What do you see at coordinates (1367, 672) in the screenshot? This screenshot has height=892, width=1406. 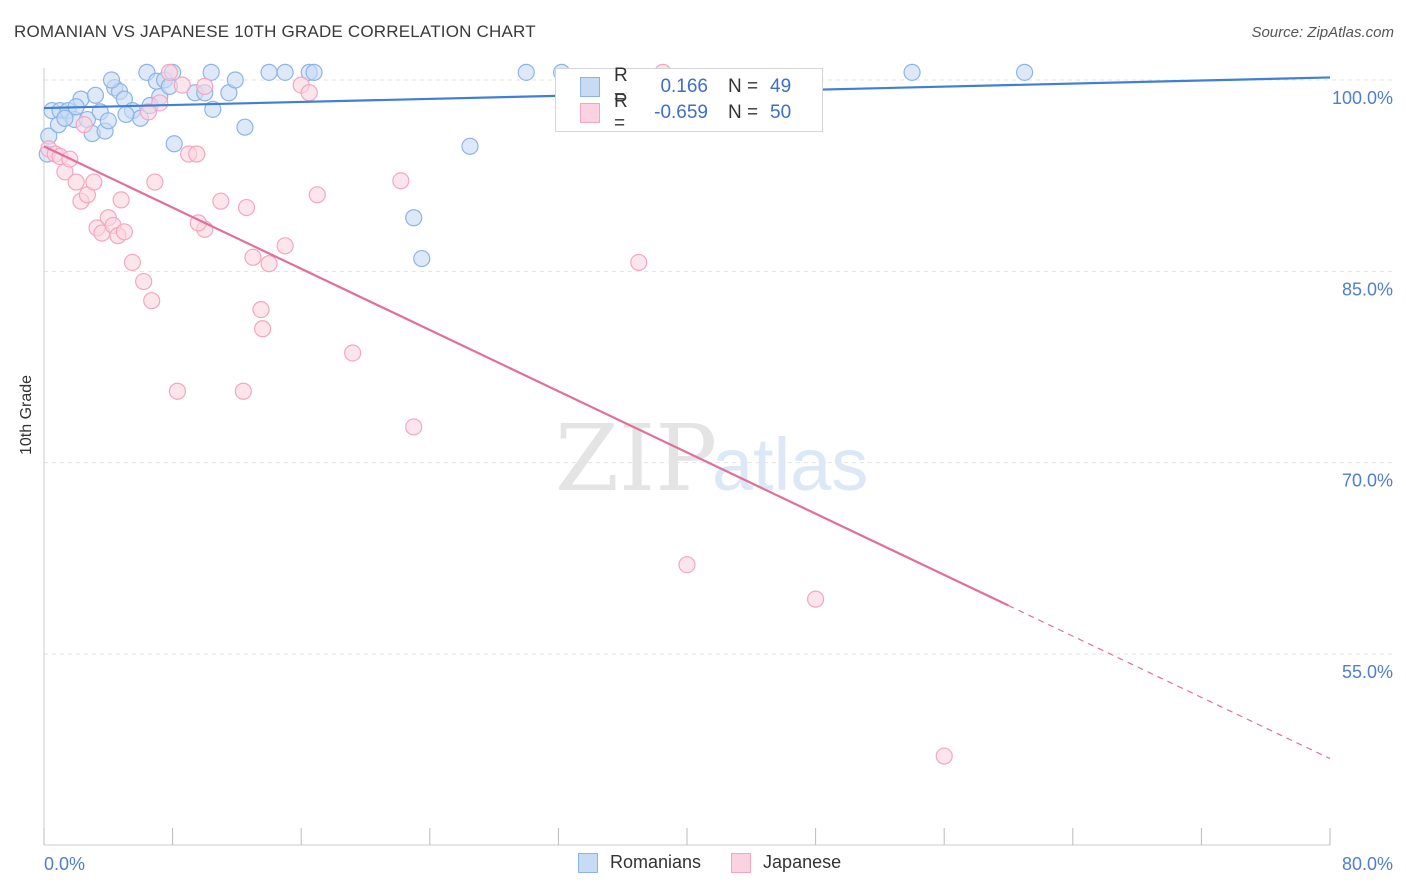 I see `y-tick-label: 55.0%` at bounding box center [1367, 672].